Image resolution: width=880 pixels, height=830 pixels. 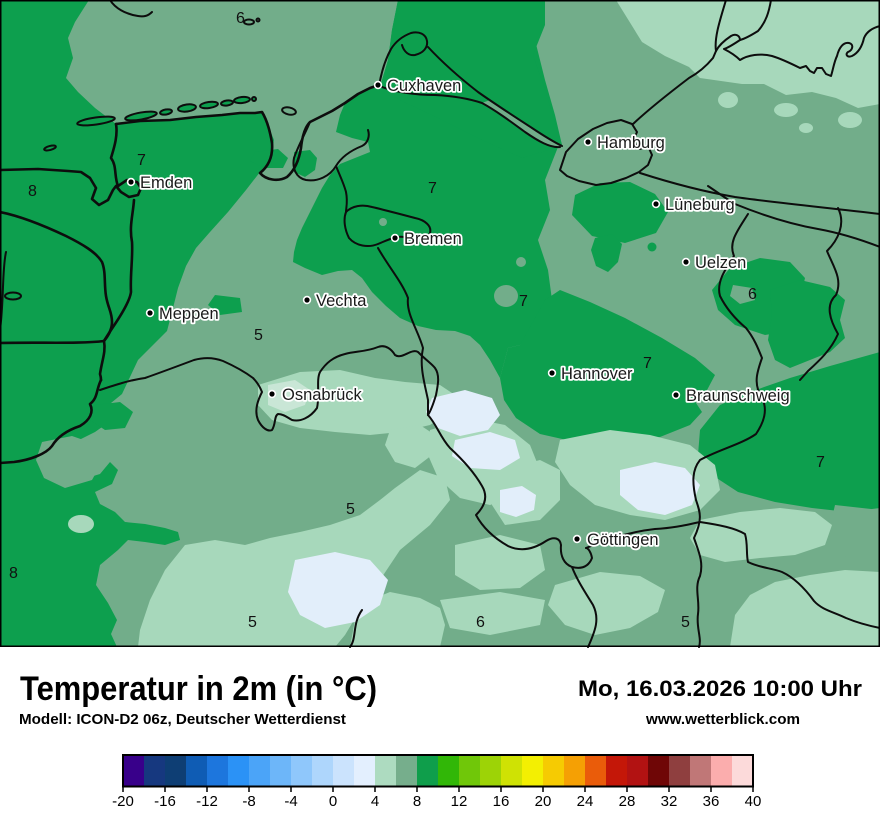 What do you see at coordinates (290, 801) in the screenshot?
I see `svg-text: -4` at bounding box center [290, 801].